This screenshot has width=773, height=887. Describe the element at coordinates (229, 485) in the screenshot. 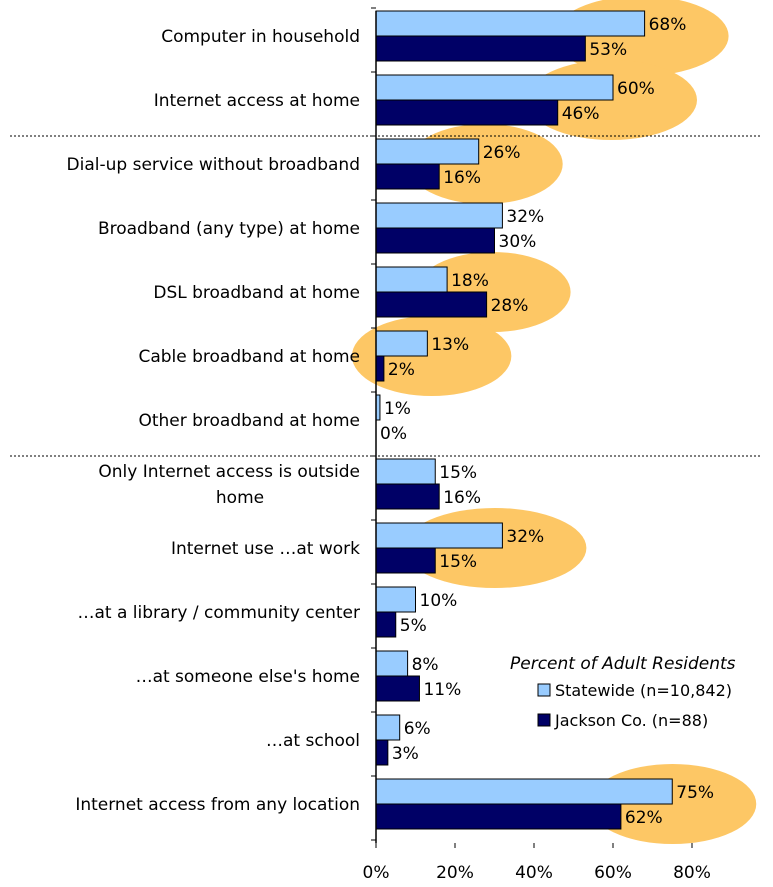

I see `category-label: Only Internet access is outside home` at that location.